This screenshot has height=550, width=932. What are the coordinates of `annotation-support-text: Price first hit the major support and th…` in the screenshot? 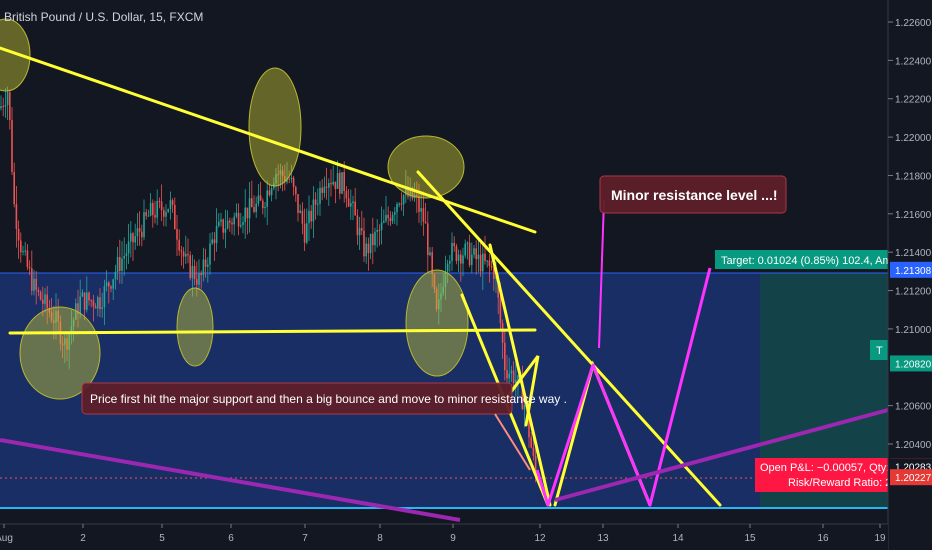 It's located at (328, 399).